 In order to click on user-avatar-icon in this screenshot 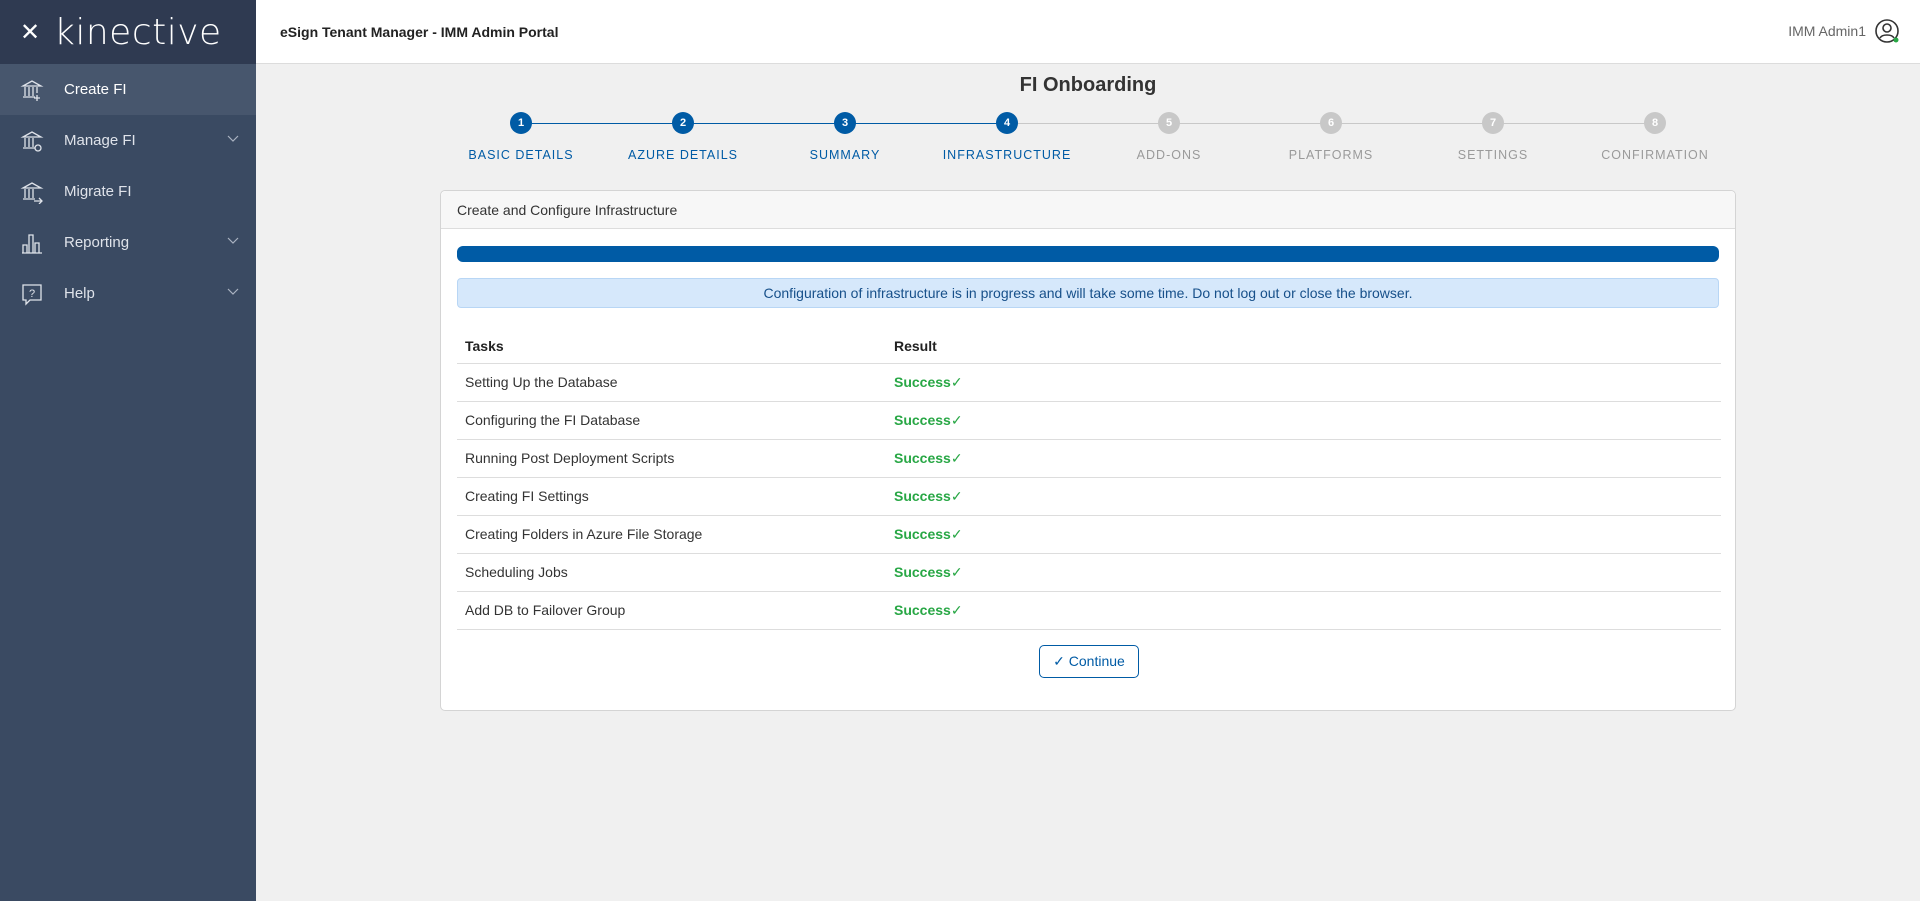, I will do `click(1887, 31)`.